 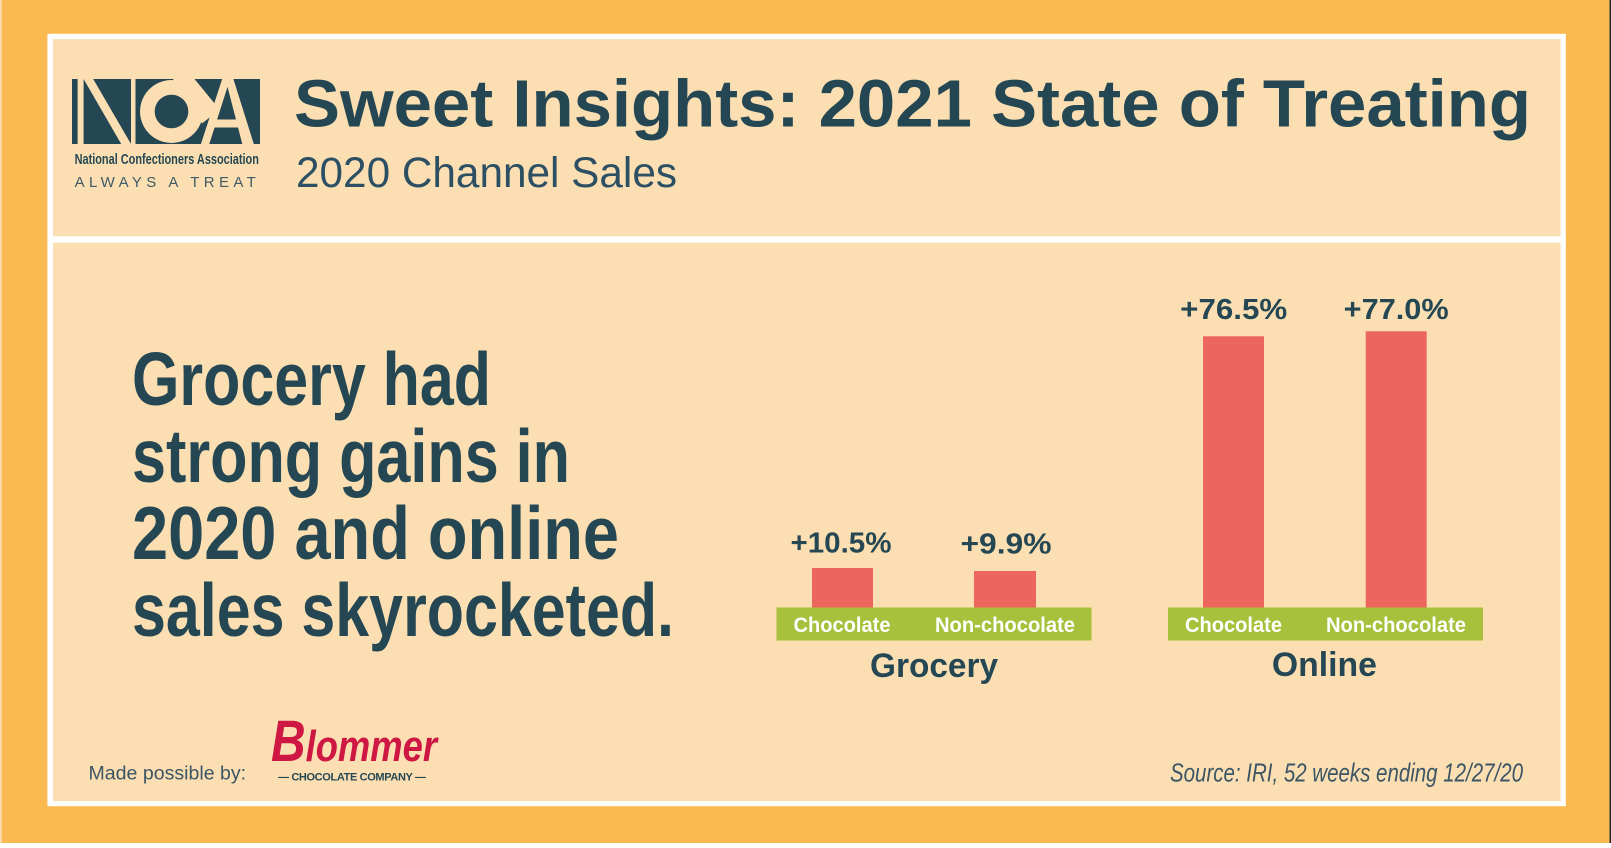 What do you see at coordinates (311, 379) in the screenshot?
I see `svg-text: Grocery had` at bounding box center [311, 379].